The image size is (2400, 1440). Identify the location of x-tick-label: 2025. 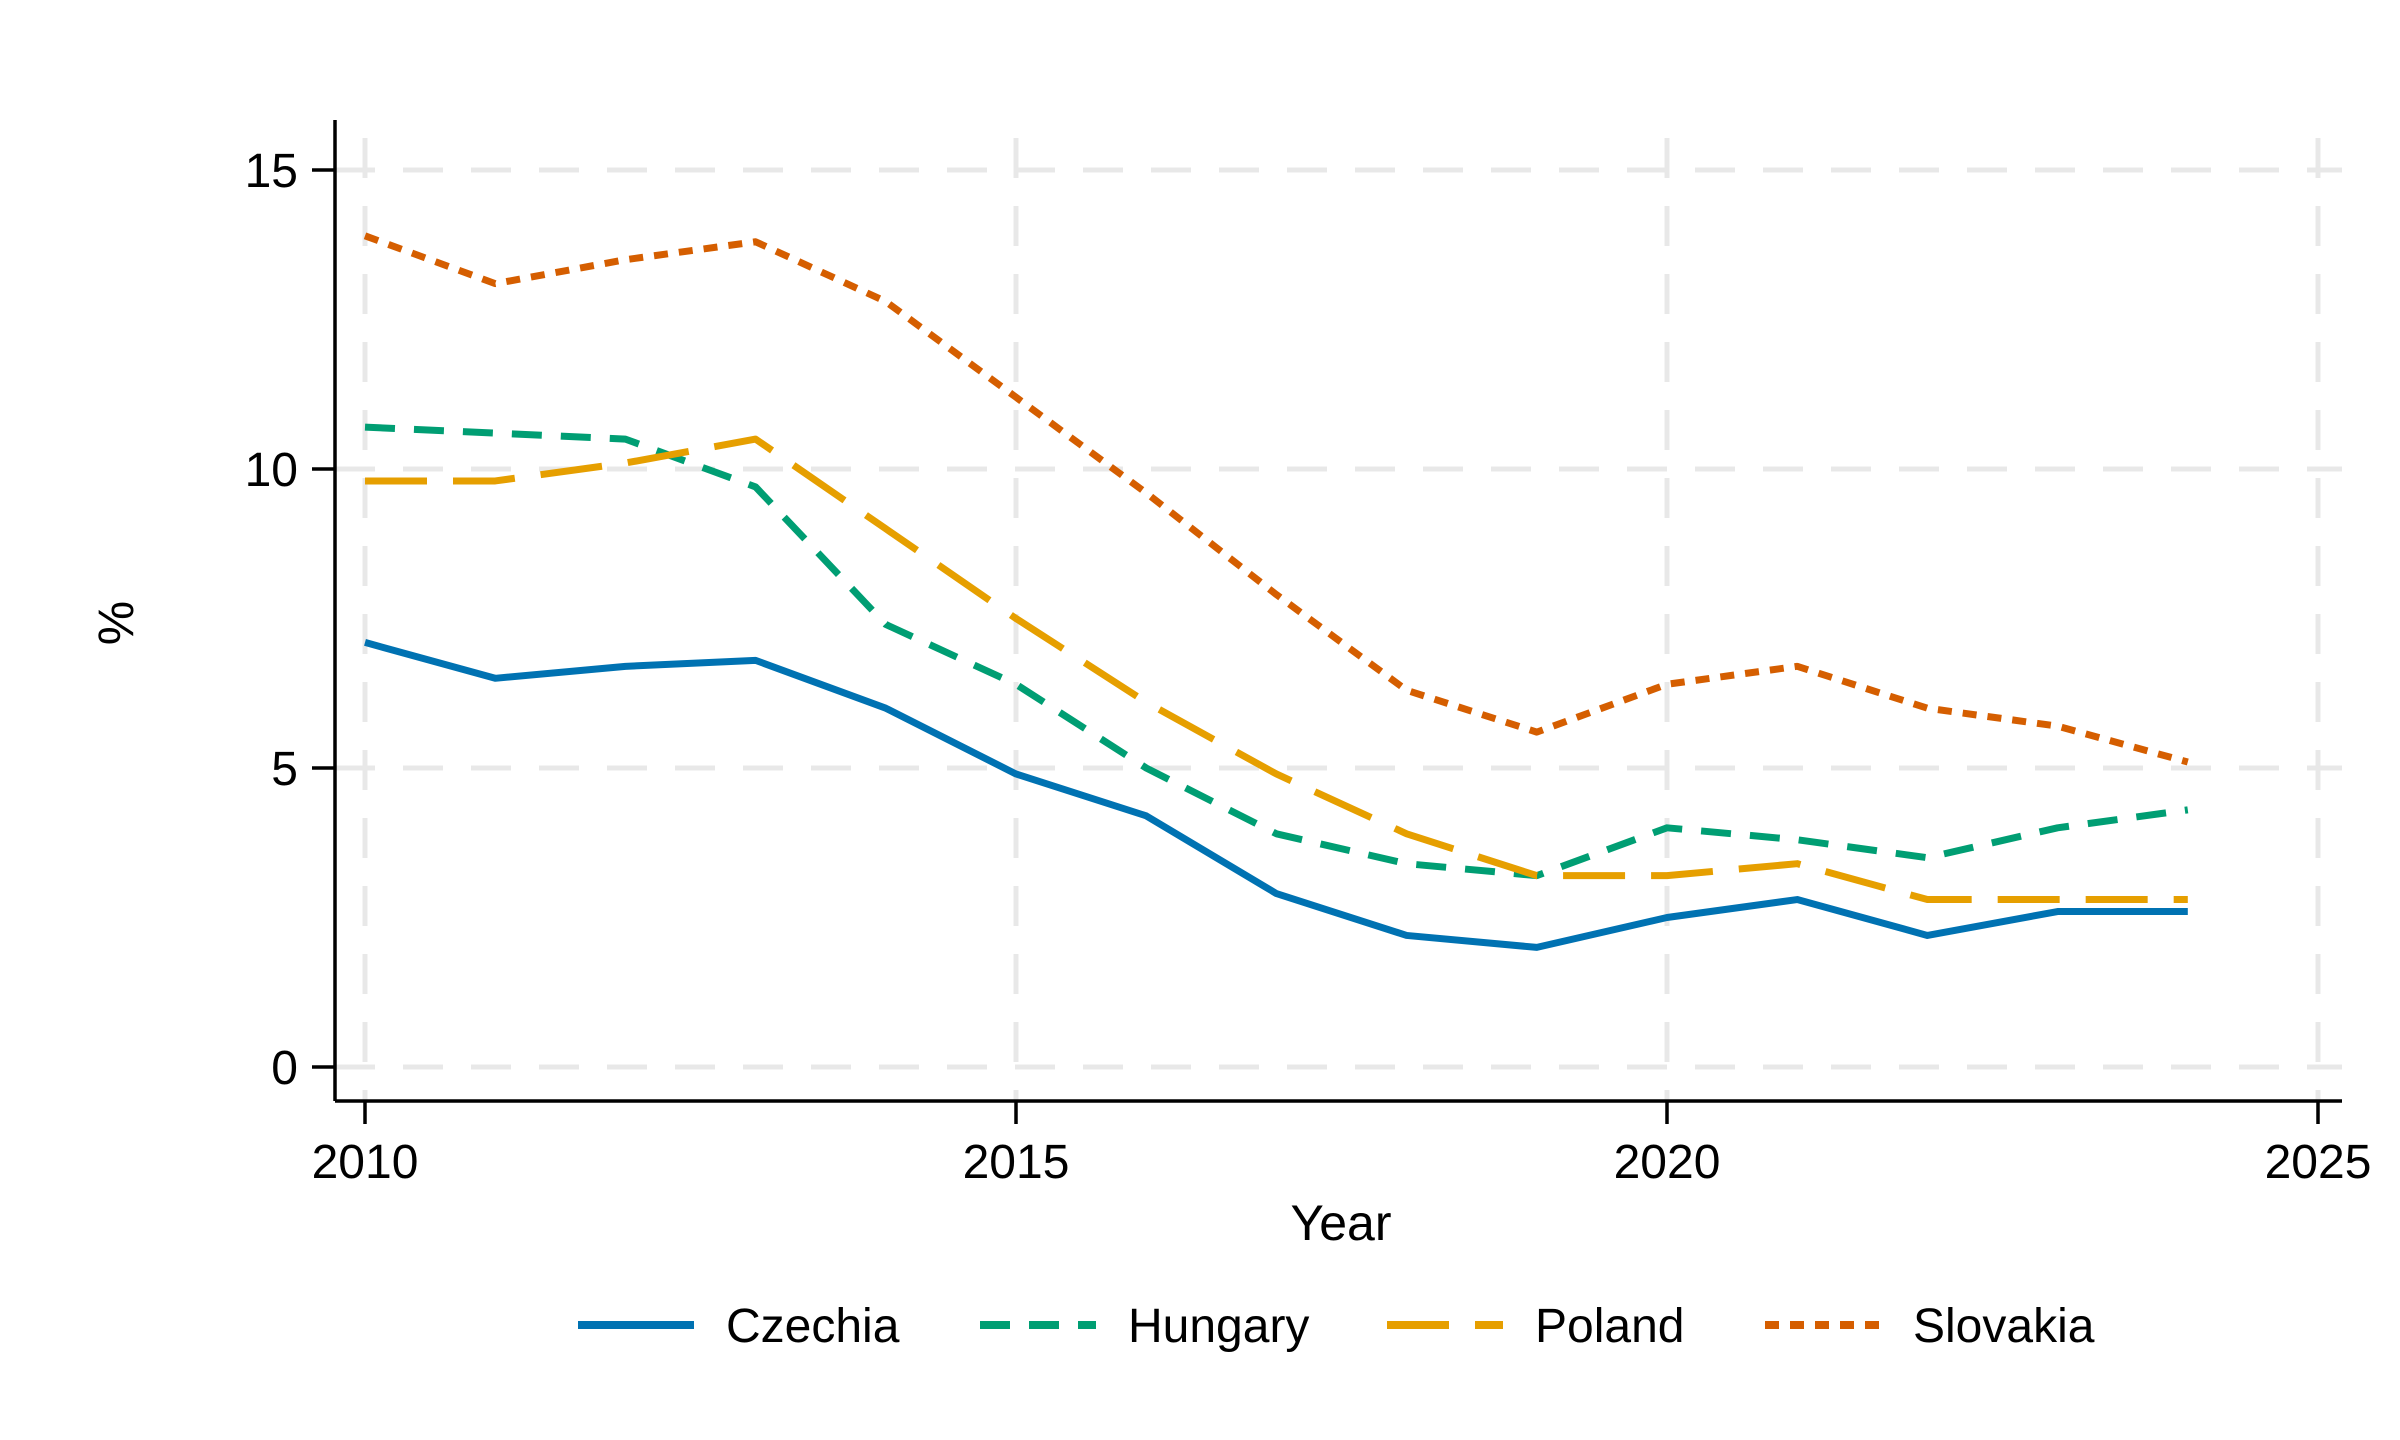
(2318, 1162).